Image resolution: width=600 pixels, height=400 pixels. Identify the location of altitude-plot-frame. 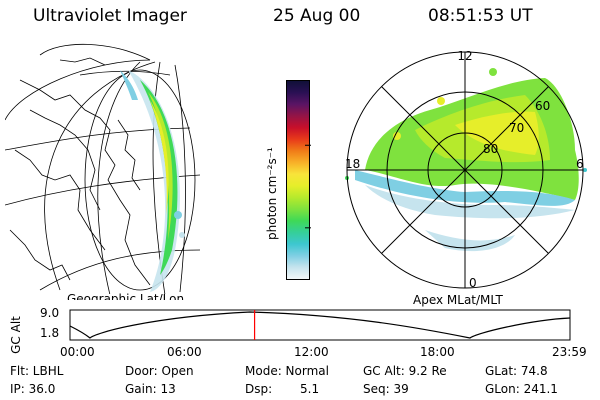
(320, 325).